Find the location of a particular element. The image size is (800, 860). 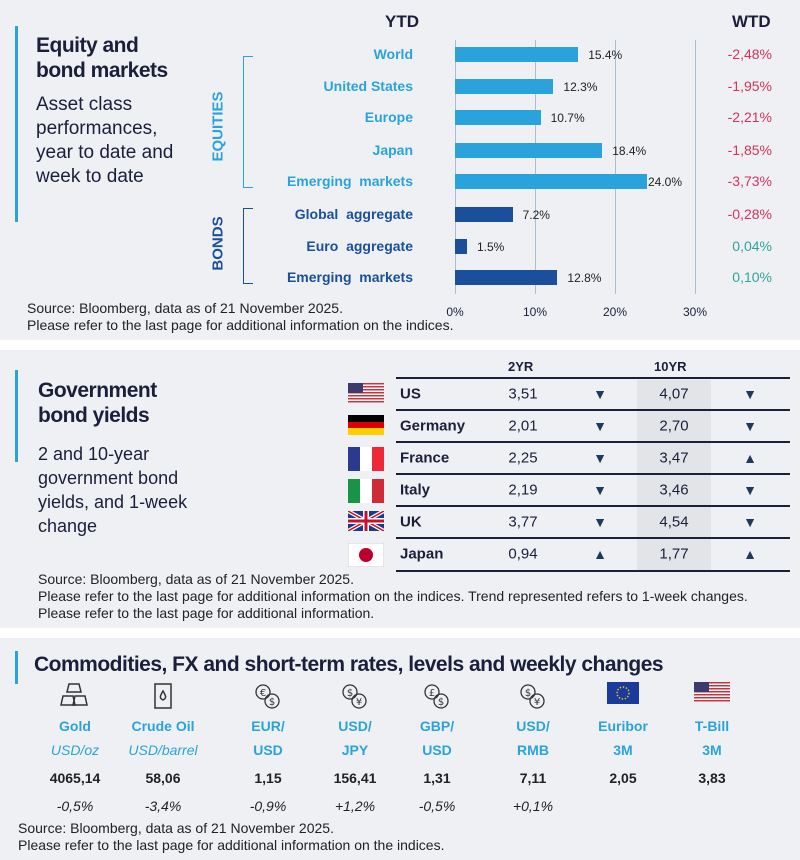

item-value: 1,15 is located at coordinates (268, 778).